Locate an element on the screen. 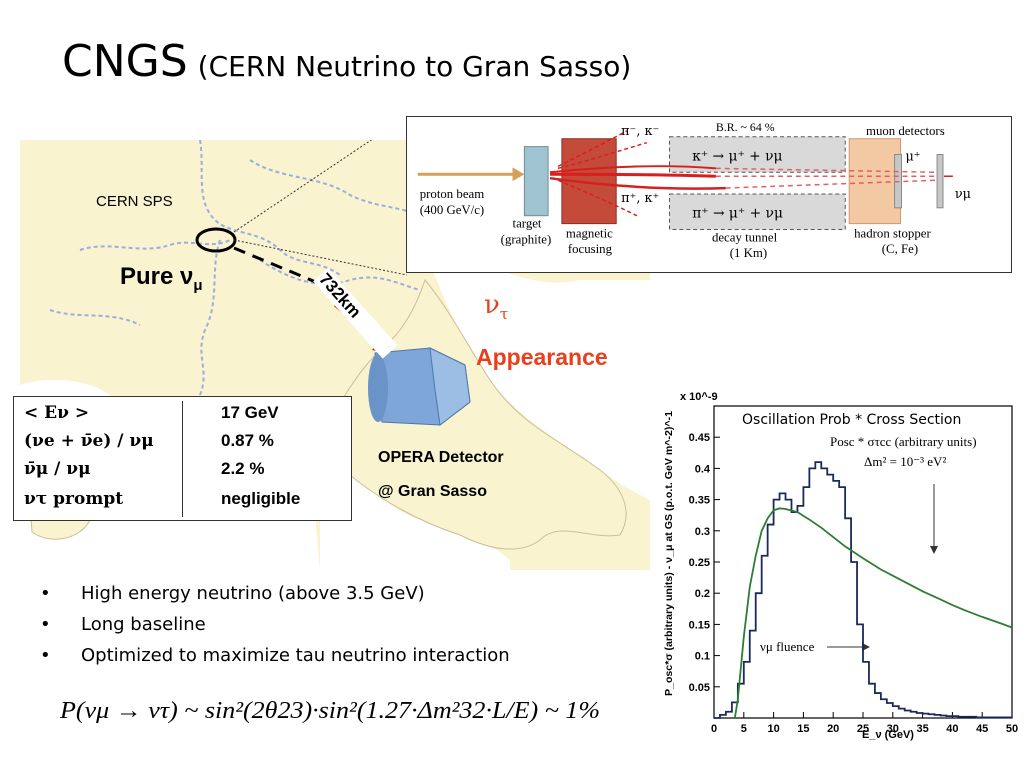 Image resolution: width=1024 pixels, height=768 pixels. nutau-label-box: ντ is located at coordinates (503, 308).